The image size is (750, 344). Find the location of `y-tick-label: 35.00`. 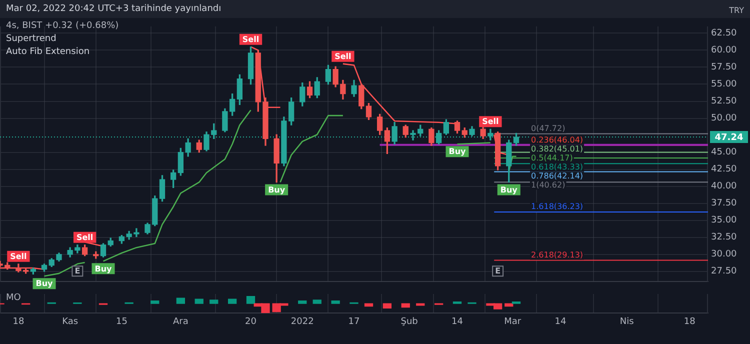

y-tick-label: 35.00 is located at coordinates (724, 221).